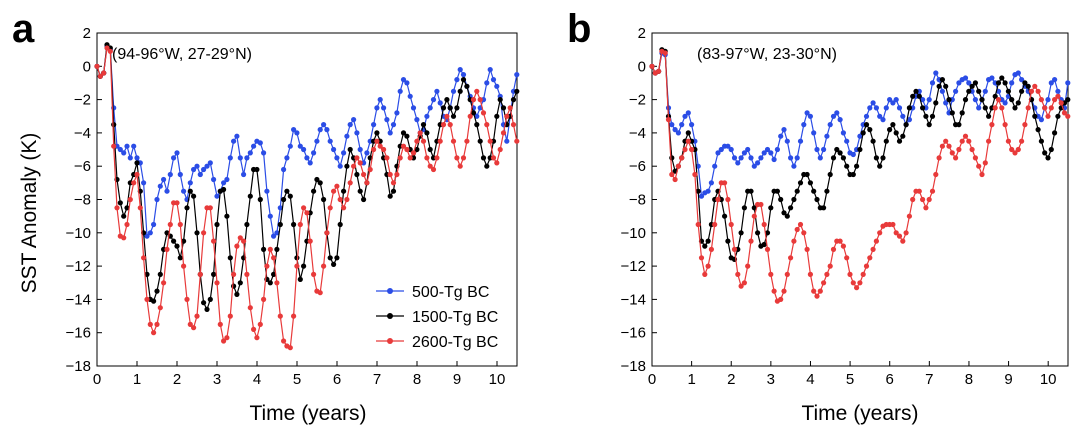  I want to click on y-tick-label-b: −4, so click(637, 133).